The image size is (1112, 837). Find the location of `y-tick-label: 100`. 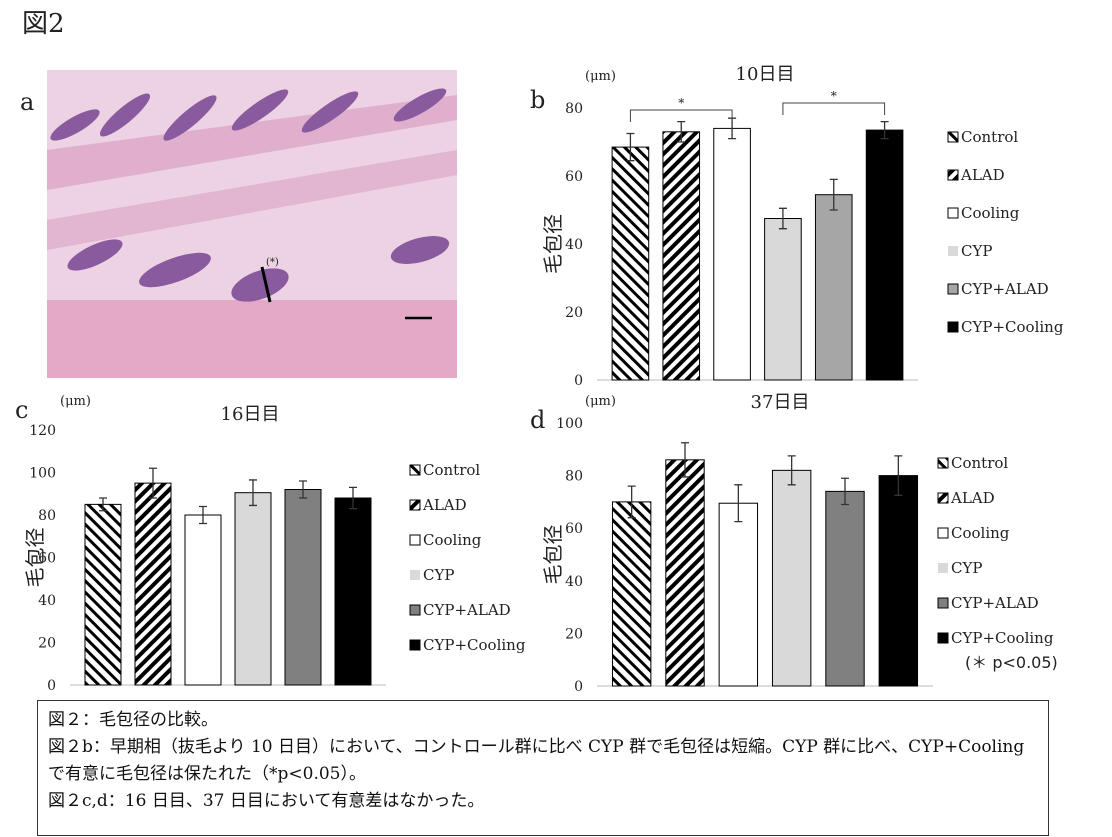

y-tick-label: 100 is located at coordinates (42, 474).